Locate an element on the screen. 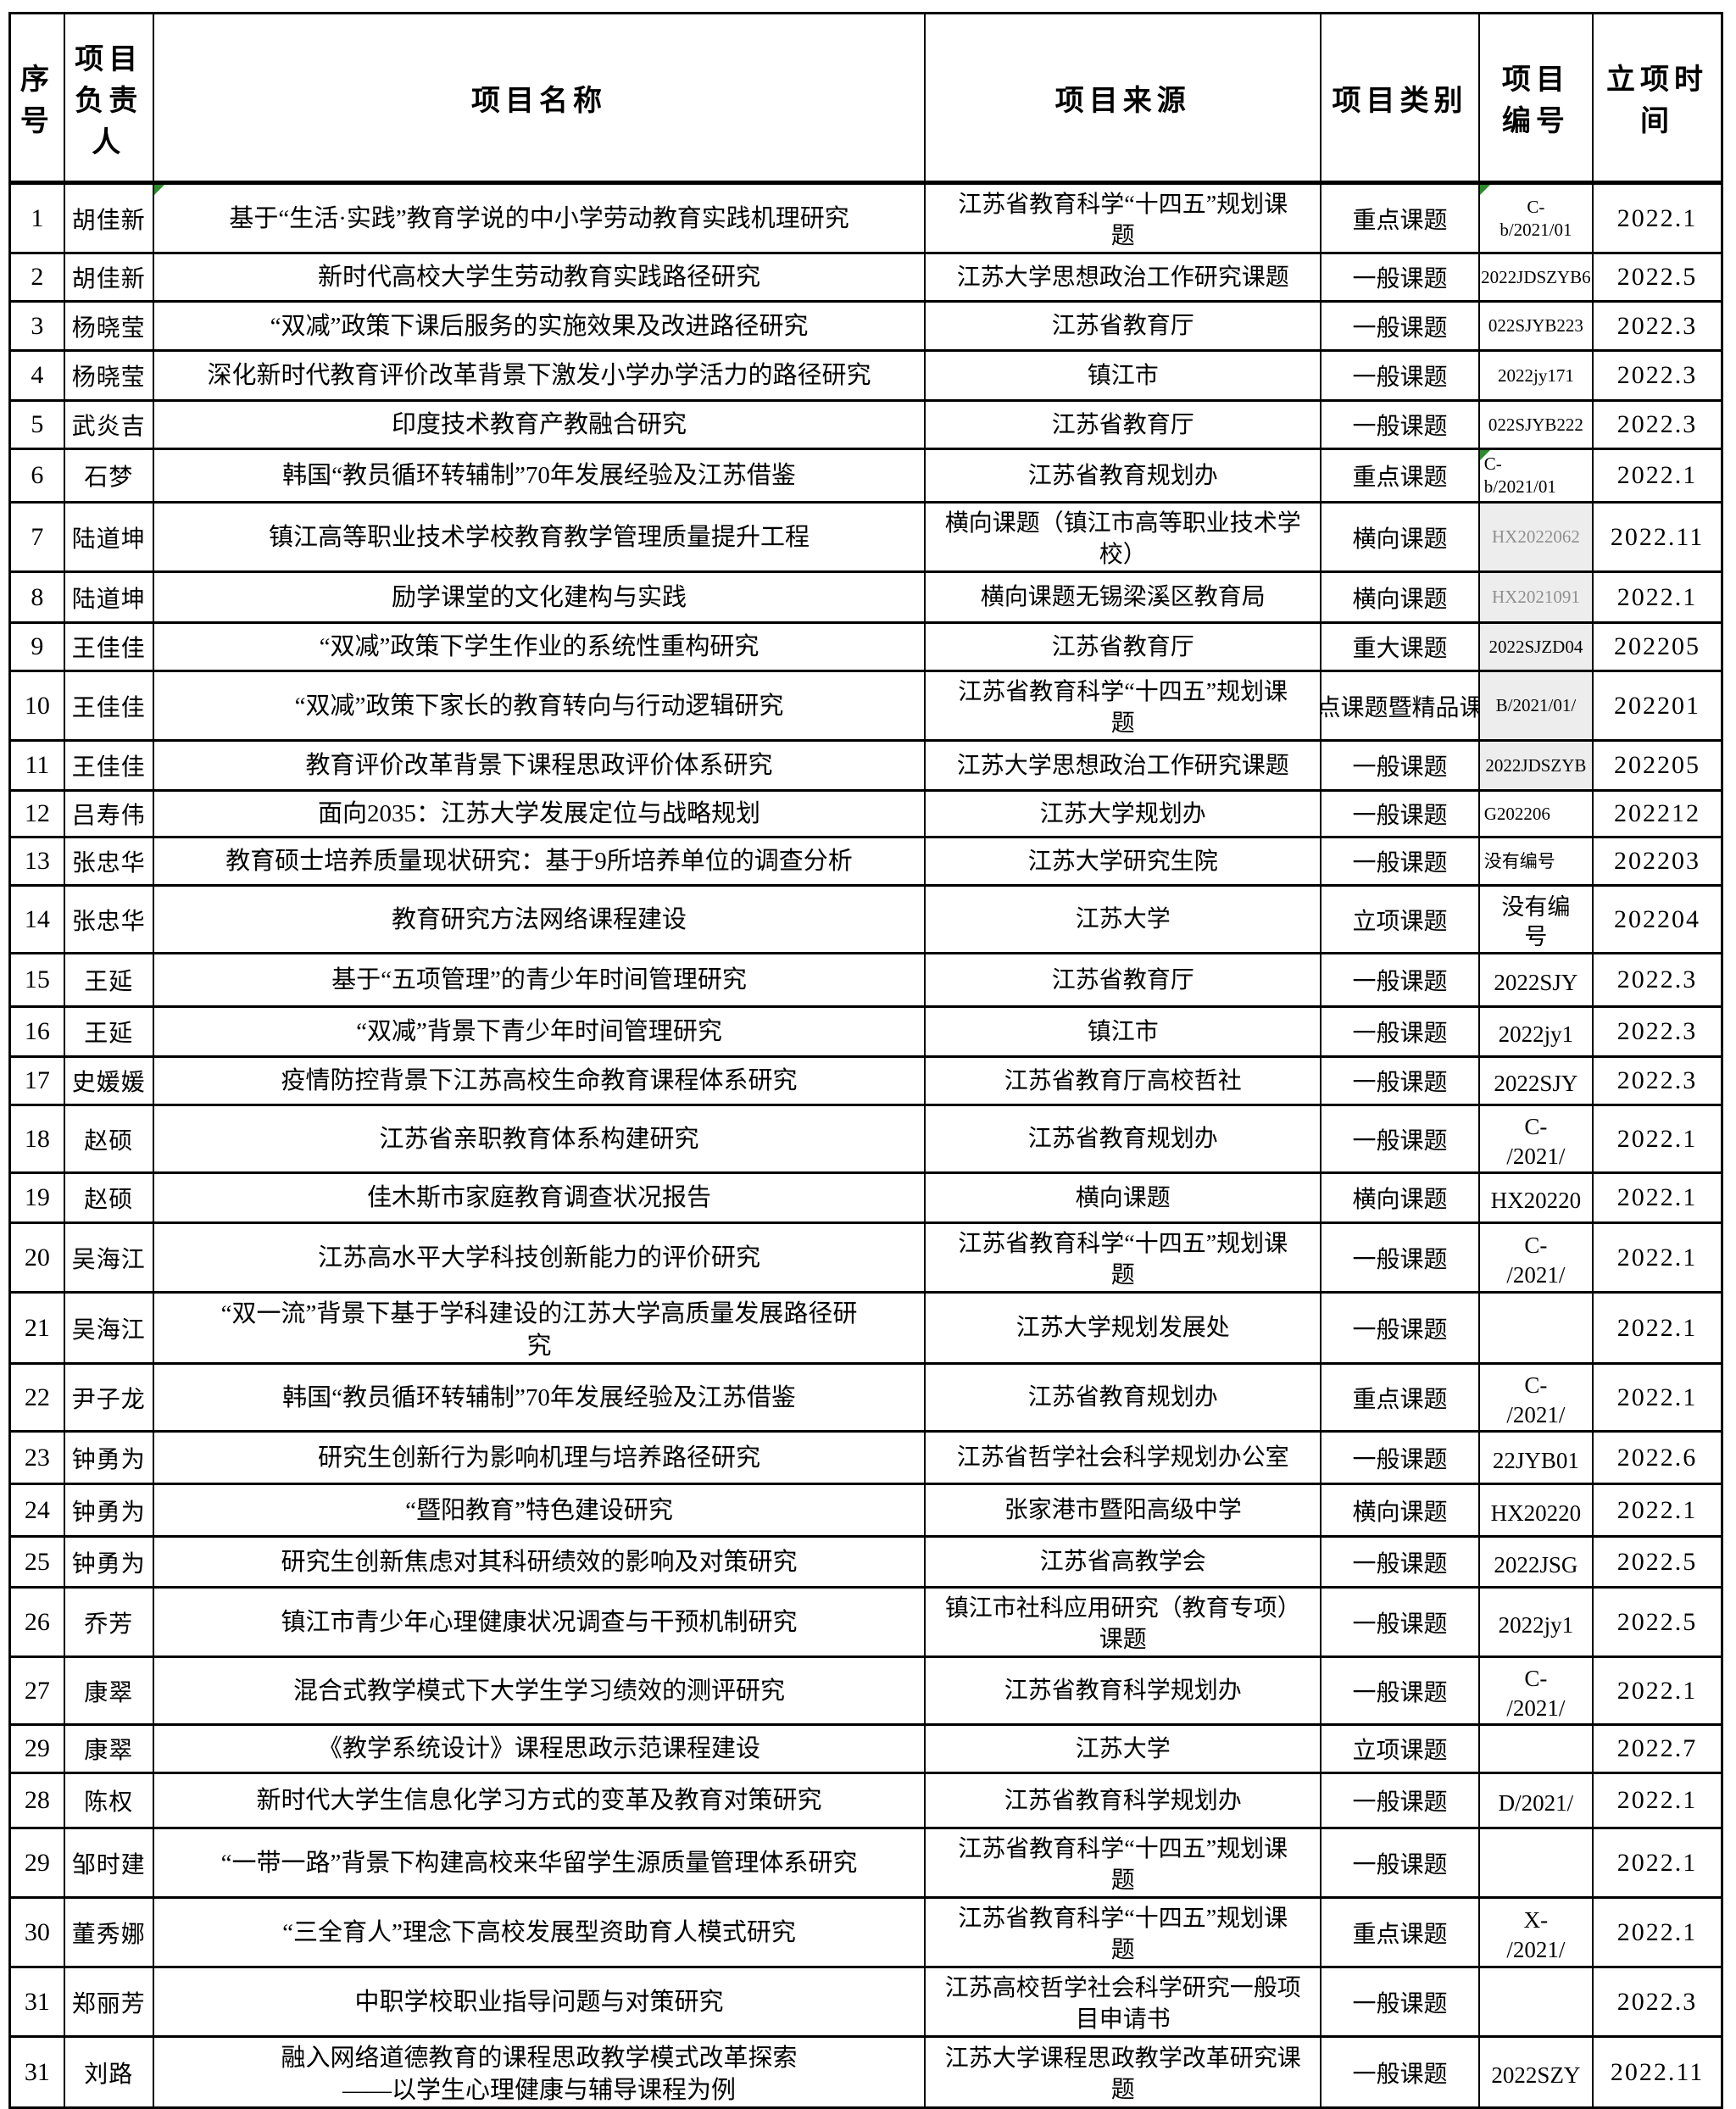  cell-date: 202212 is located at coordinates (1658, 814).